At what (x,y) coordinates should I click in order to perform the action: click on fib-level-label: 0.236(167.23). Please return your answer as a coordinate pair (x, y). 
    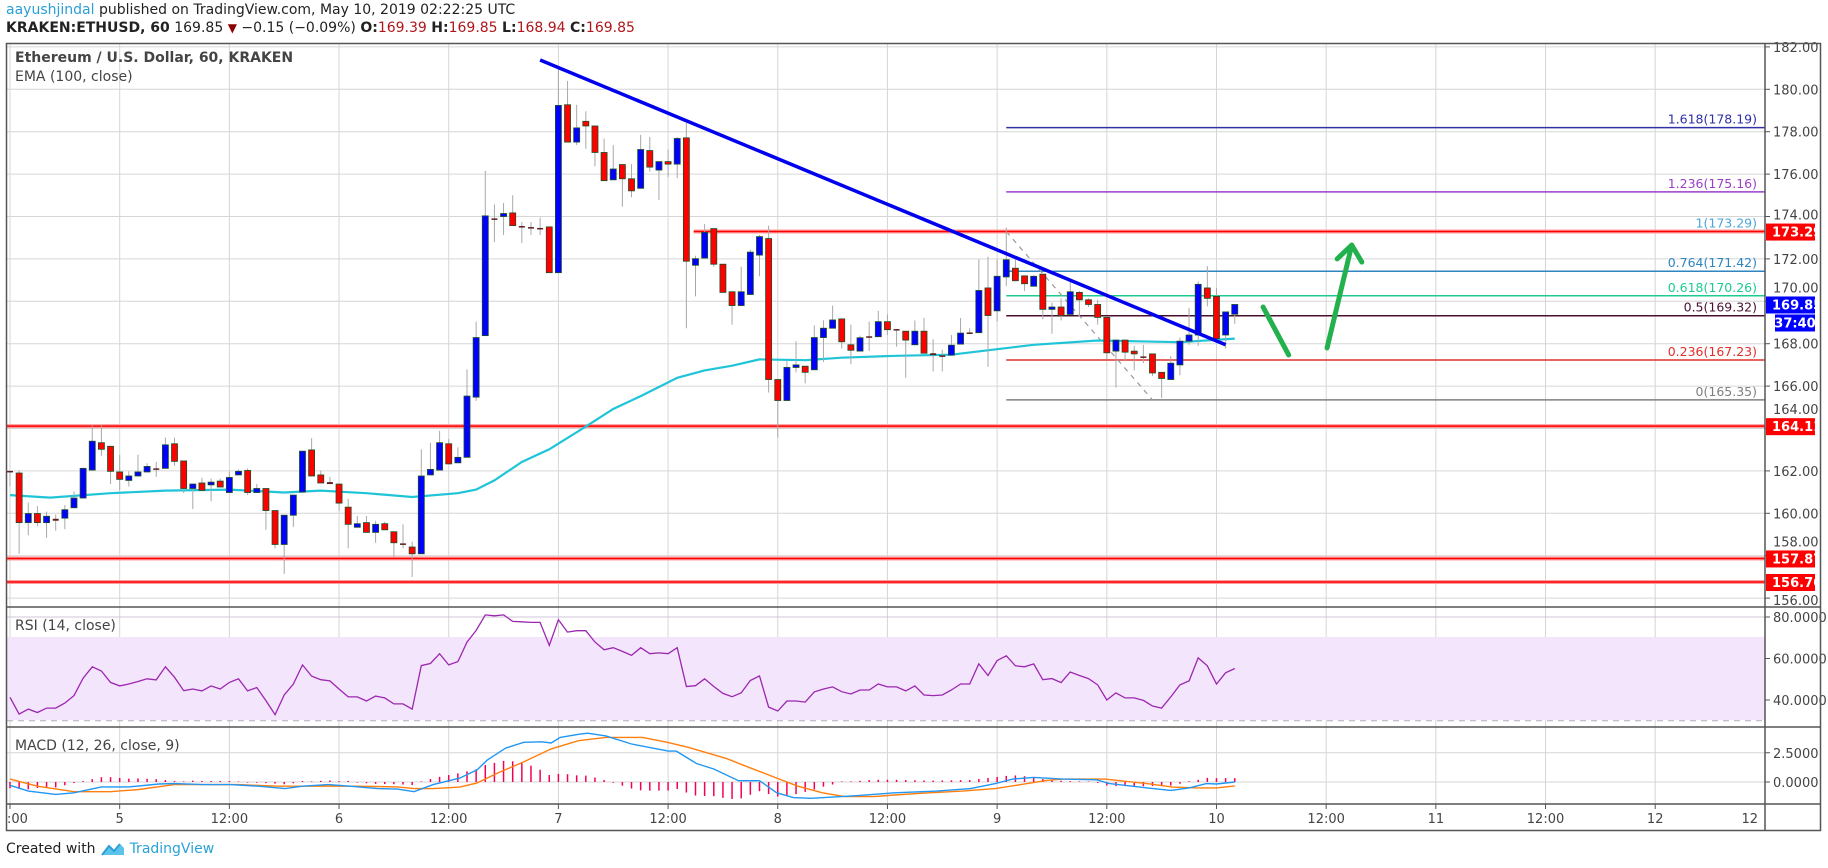
    Looking at the image, I should click on (1712, 351).